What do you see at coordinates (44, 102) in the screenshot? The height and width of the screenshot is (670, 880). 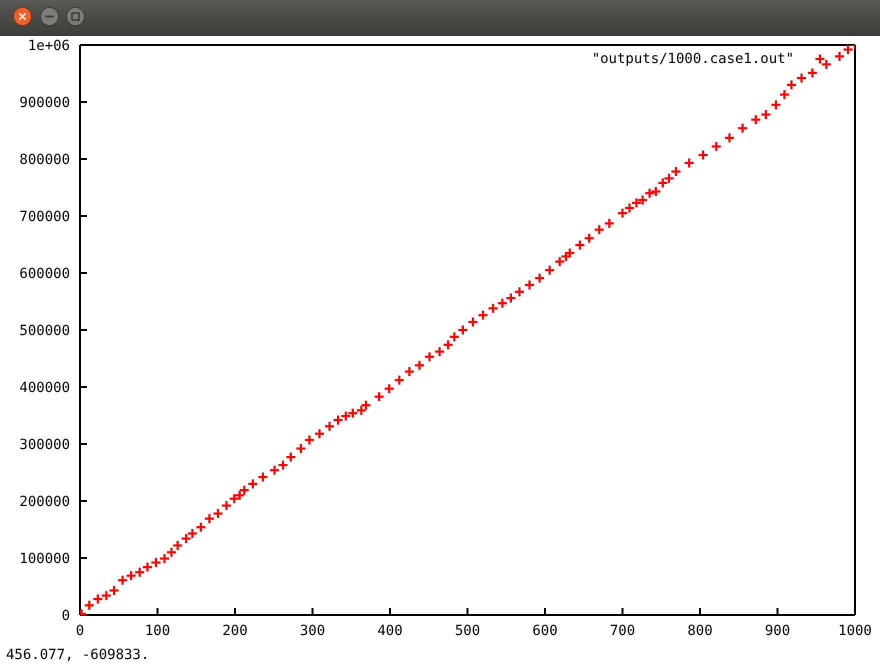 I see `y-tick-label: 900000` at bounding box center [44, 102].